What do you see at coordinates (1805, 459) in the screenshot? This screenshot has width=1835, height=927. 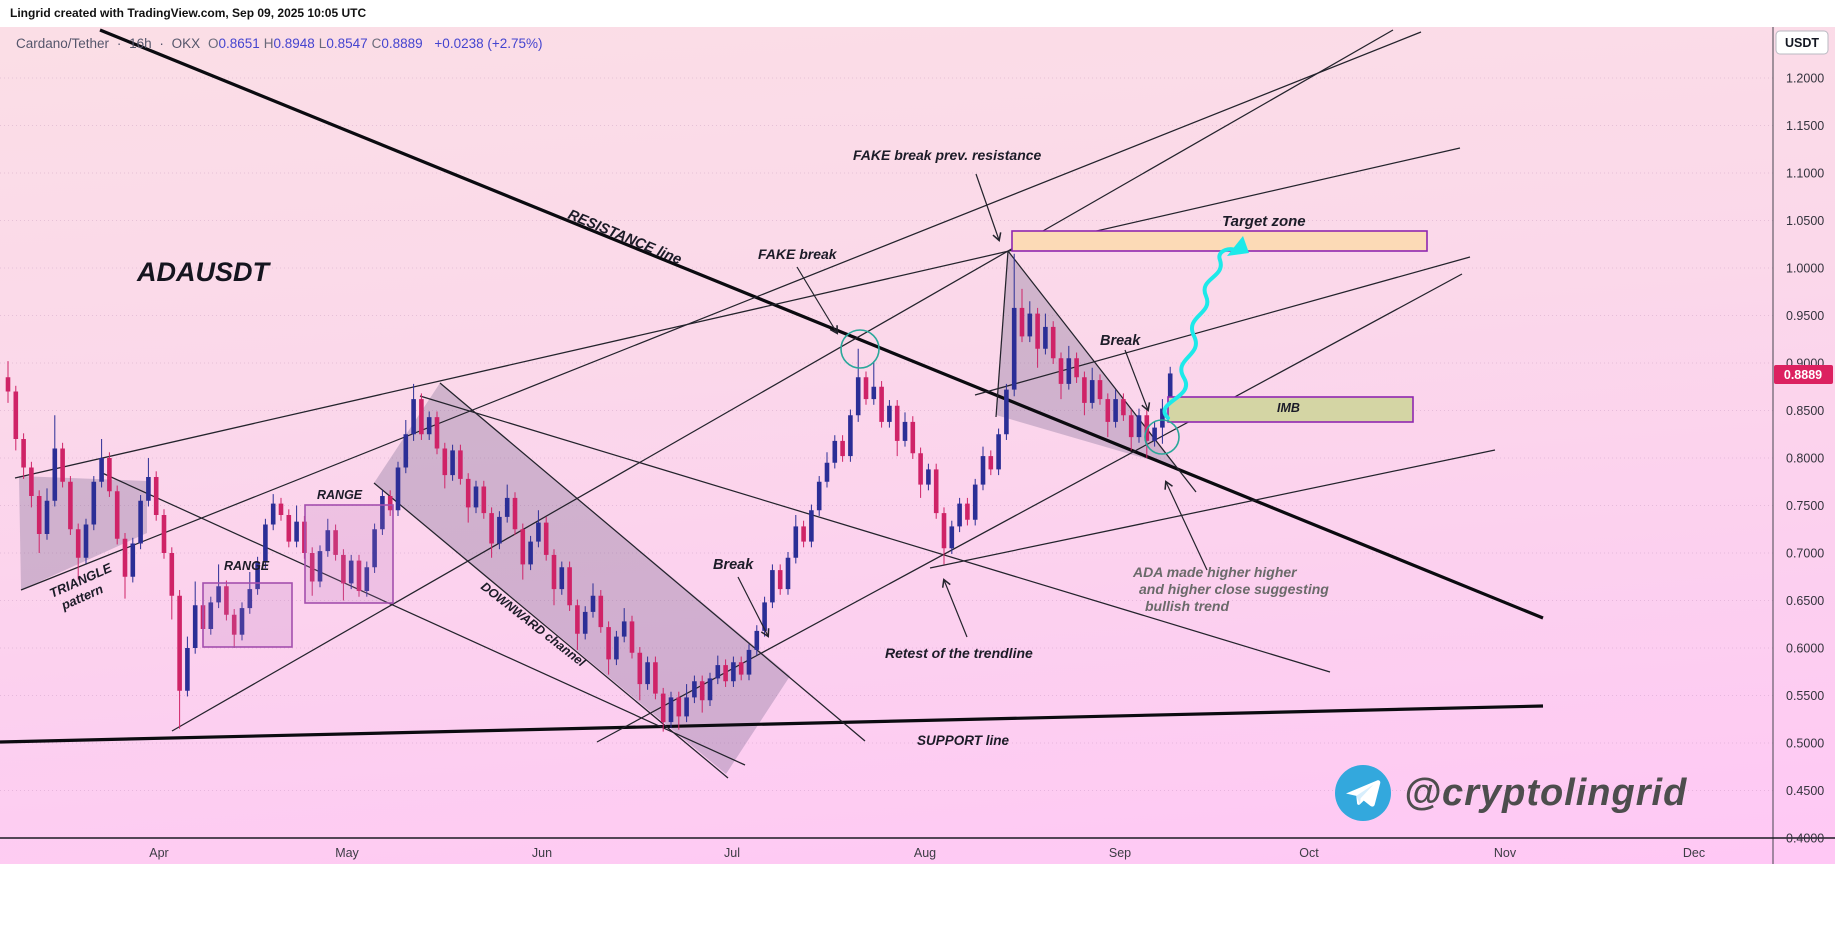 I see `price-tick-0.8000: 0.8000` at bounding box center [1805, 459].